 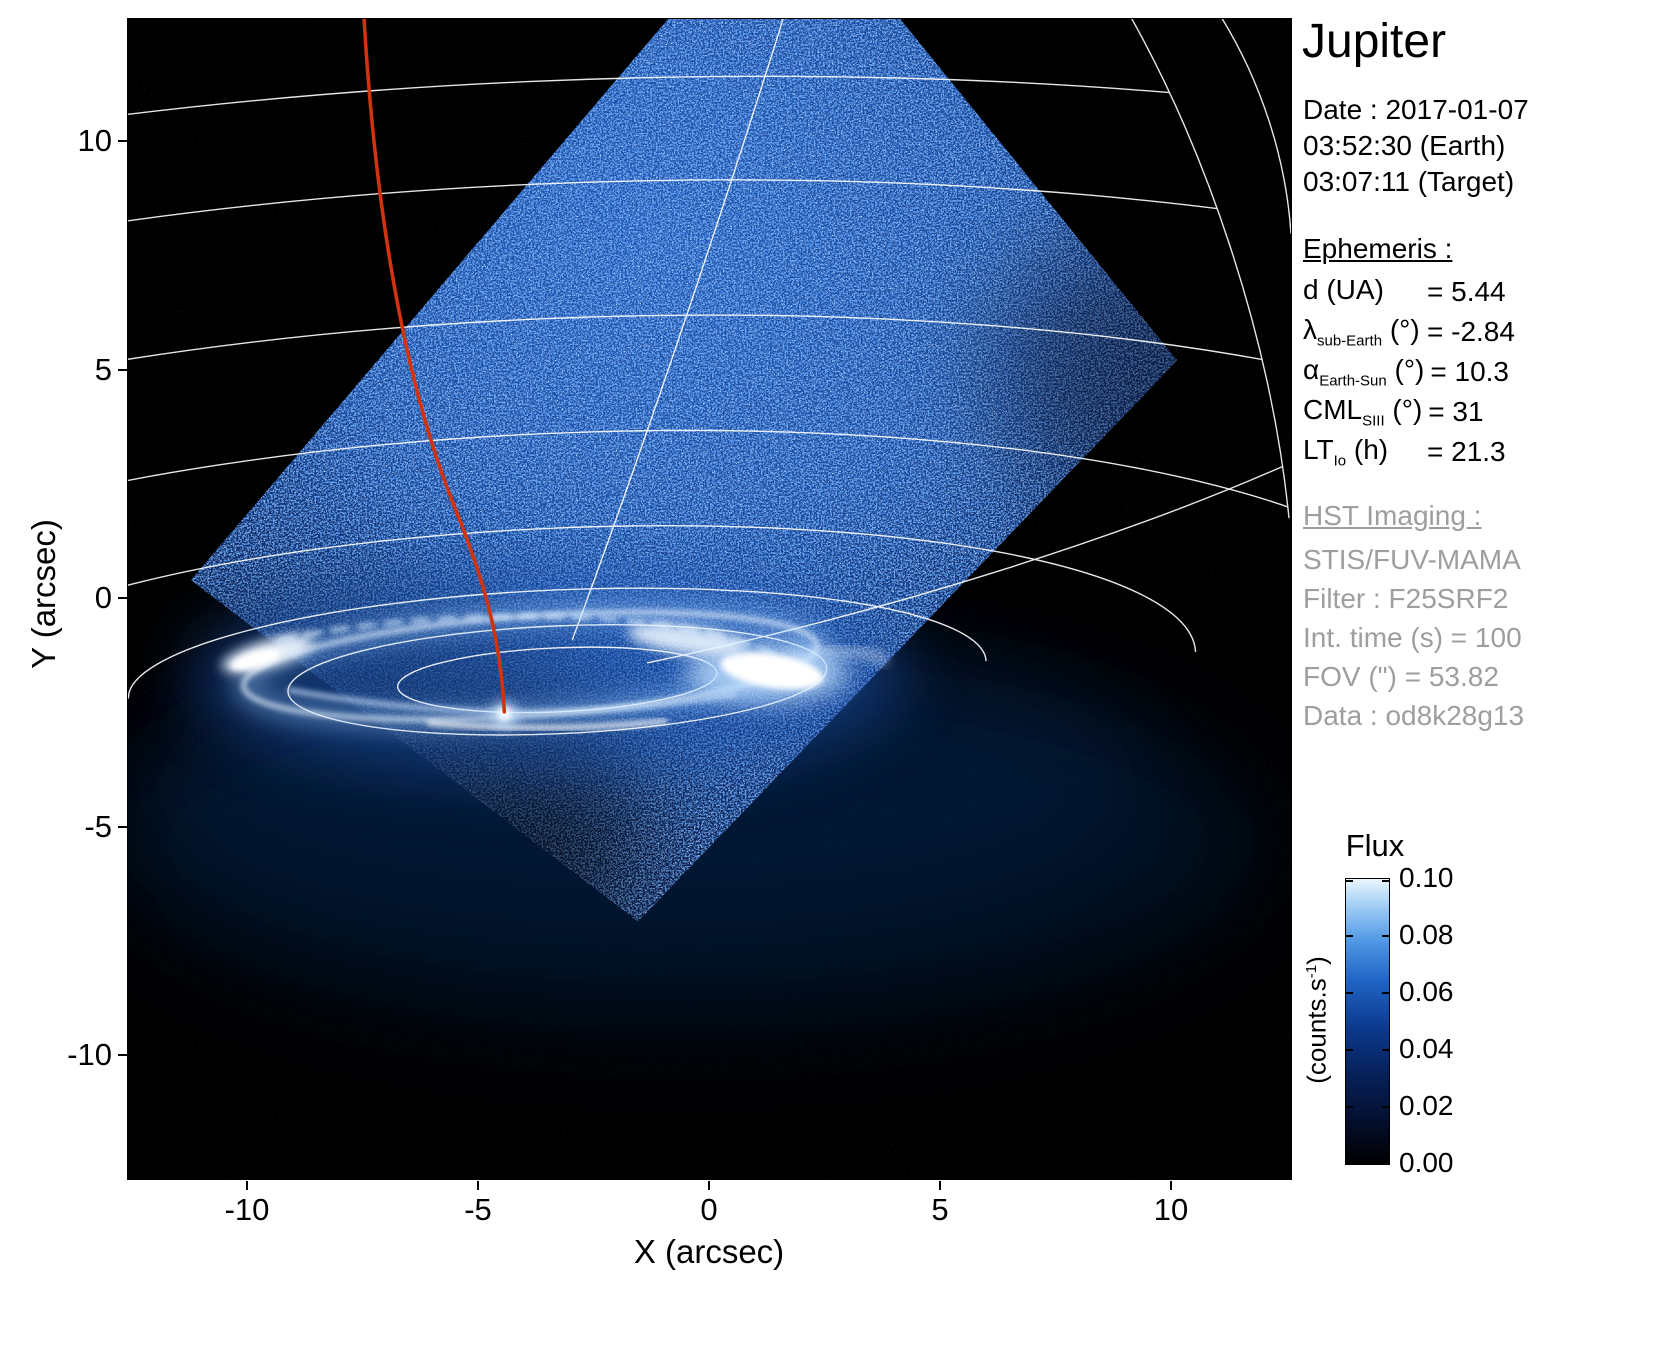 What do you see at coordinates (1392, 515) in the screenshot?
I see `hst-imaging-heading: HST Imaging :` at bounding box center [1392, 515].